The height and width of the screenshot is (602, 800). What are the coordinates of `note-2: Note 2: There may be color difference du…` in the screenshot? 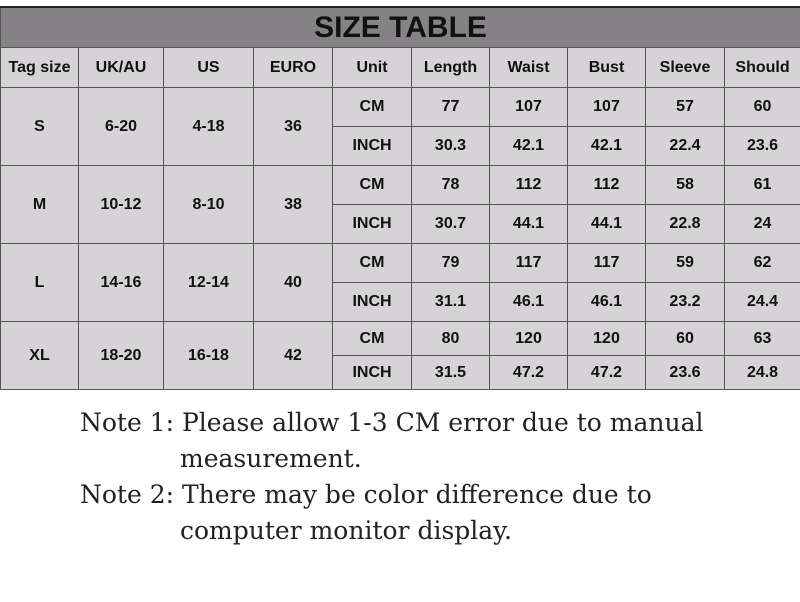 It's located at (366, 494).